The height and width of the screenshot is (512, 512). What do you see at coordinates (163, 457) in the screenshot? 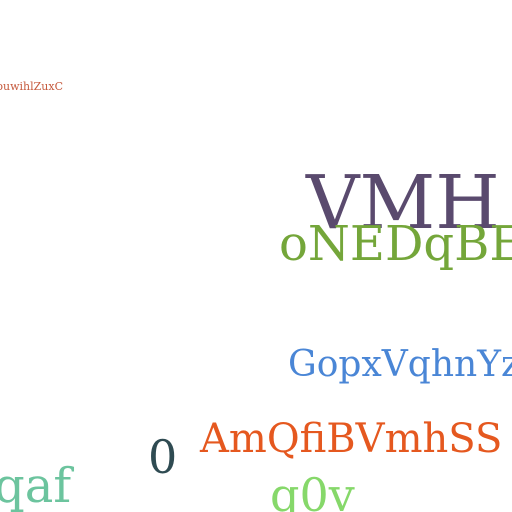
I see `word-zero: 0` at bounding box center [163, 457].